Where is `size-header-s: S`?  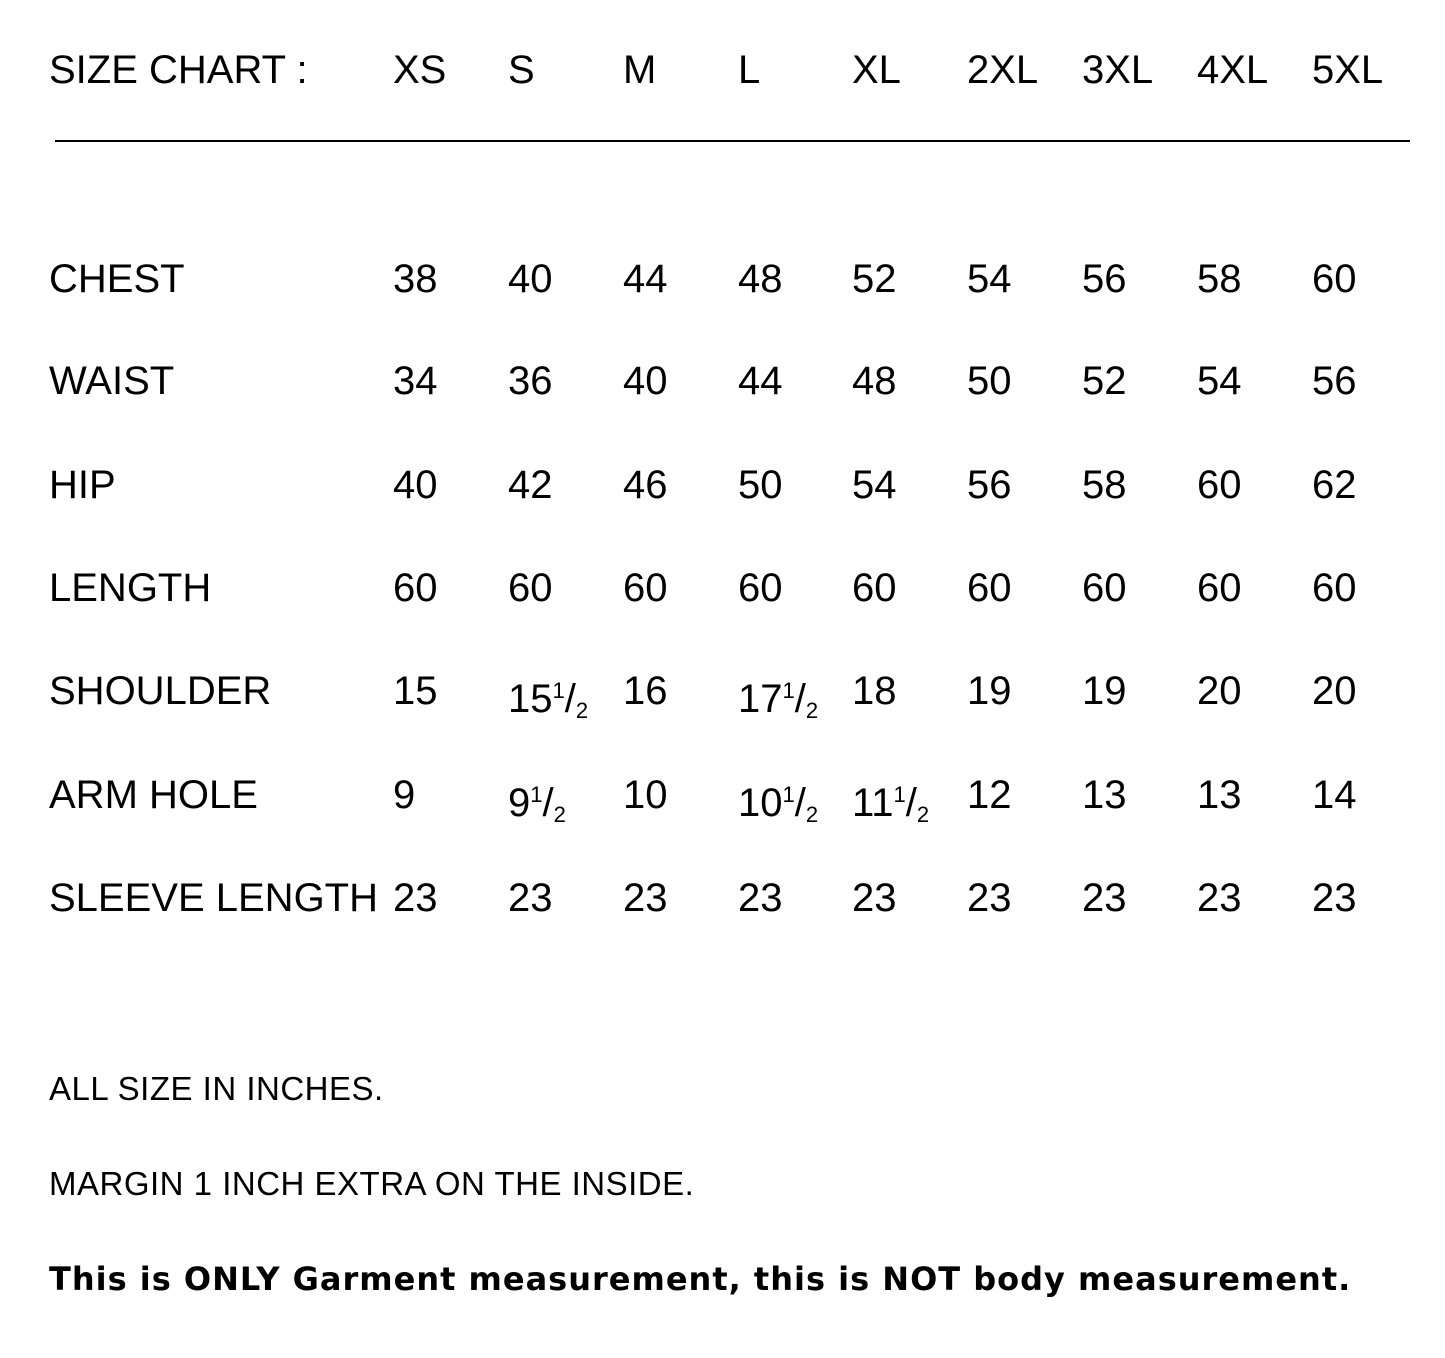
size-header-s: S is located at coordinates (521, 70).